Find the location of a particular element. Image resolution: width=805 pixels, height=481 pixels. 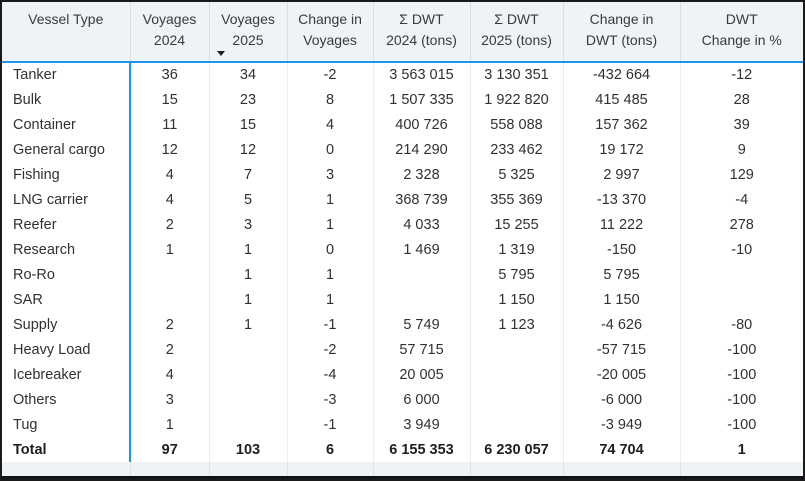

value-cell: 0 is located at coordinates (329, 249).